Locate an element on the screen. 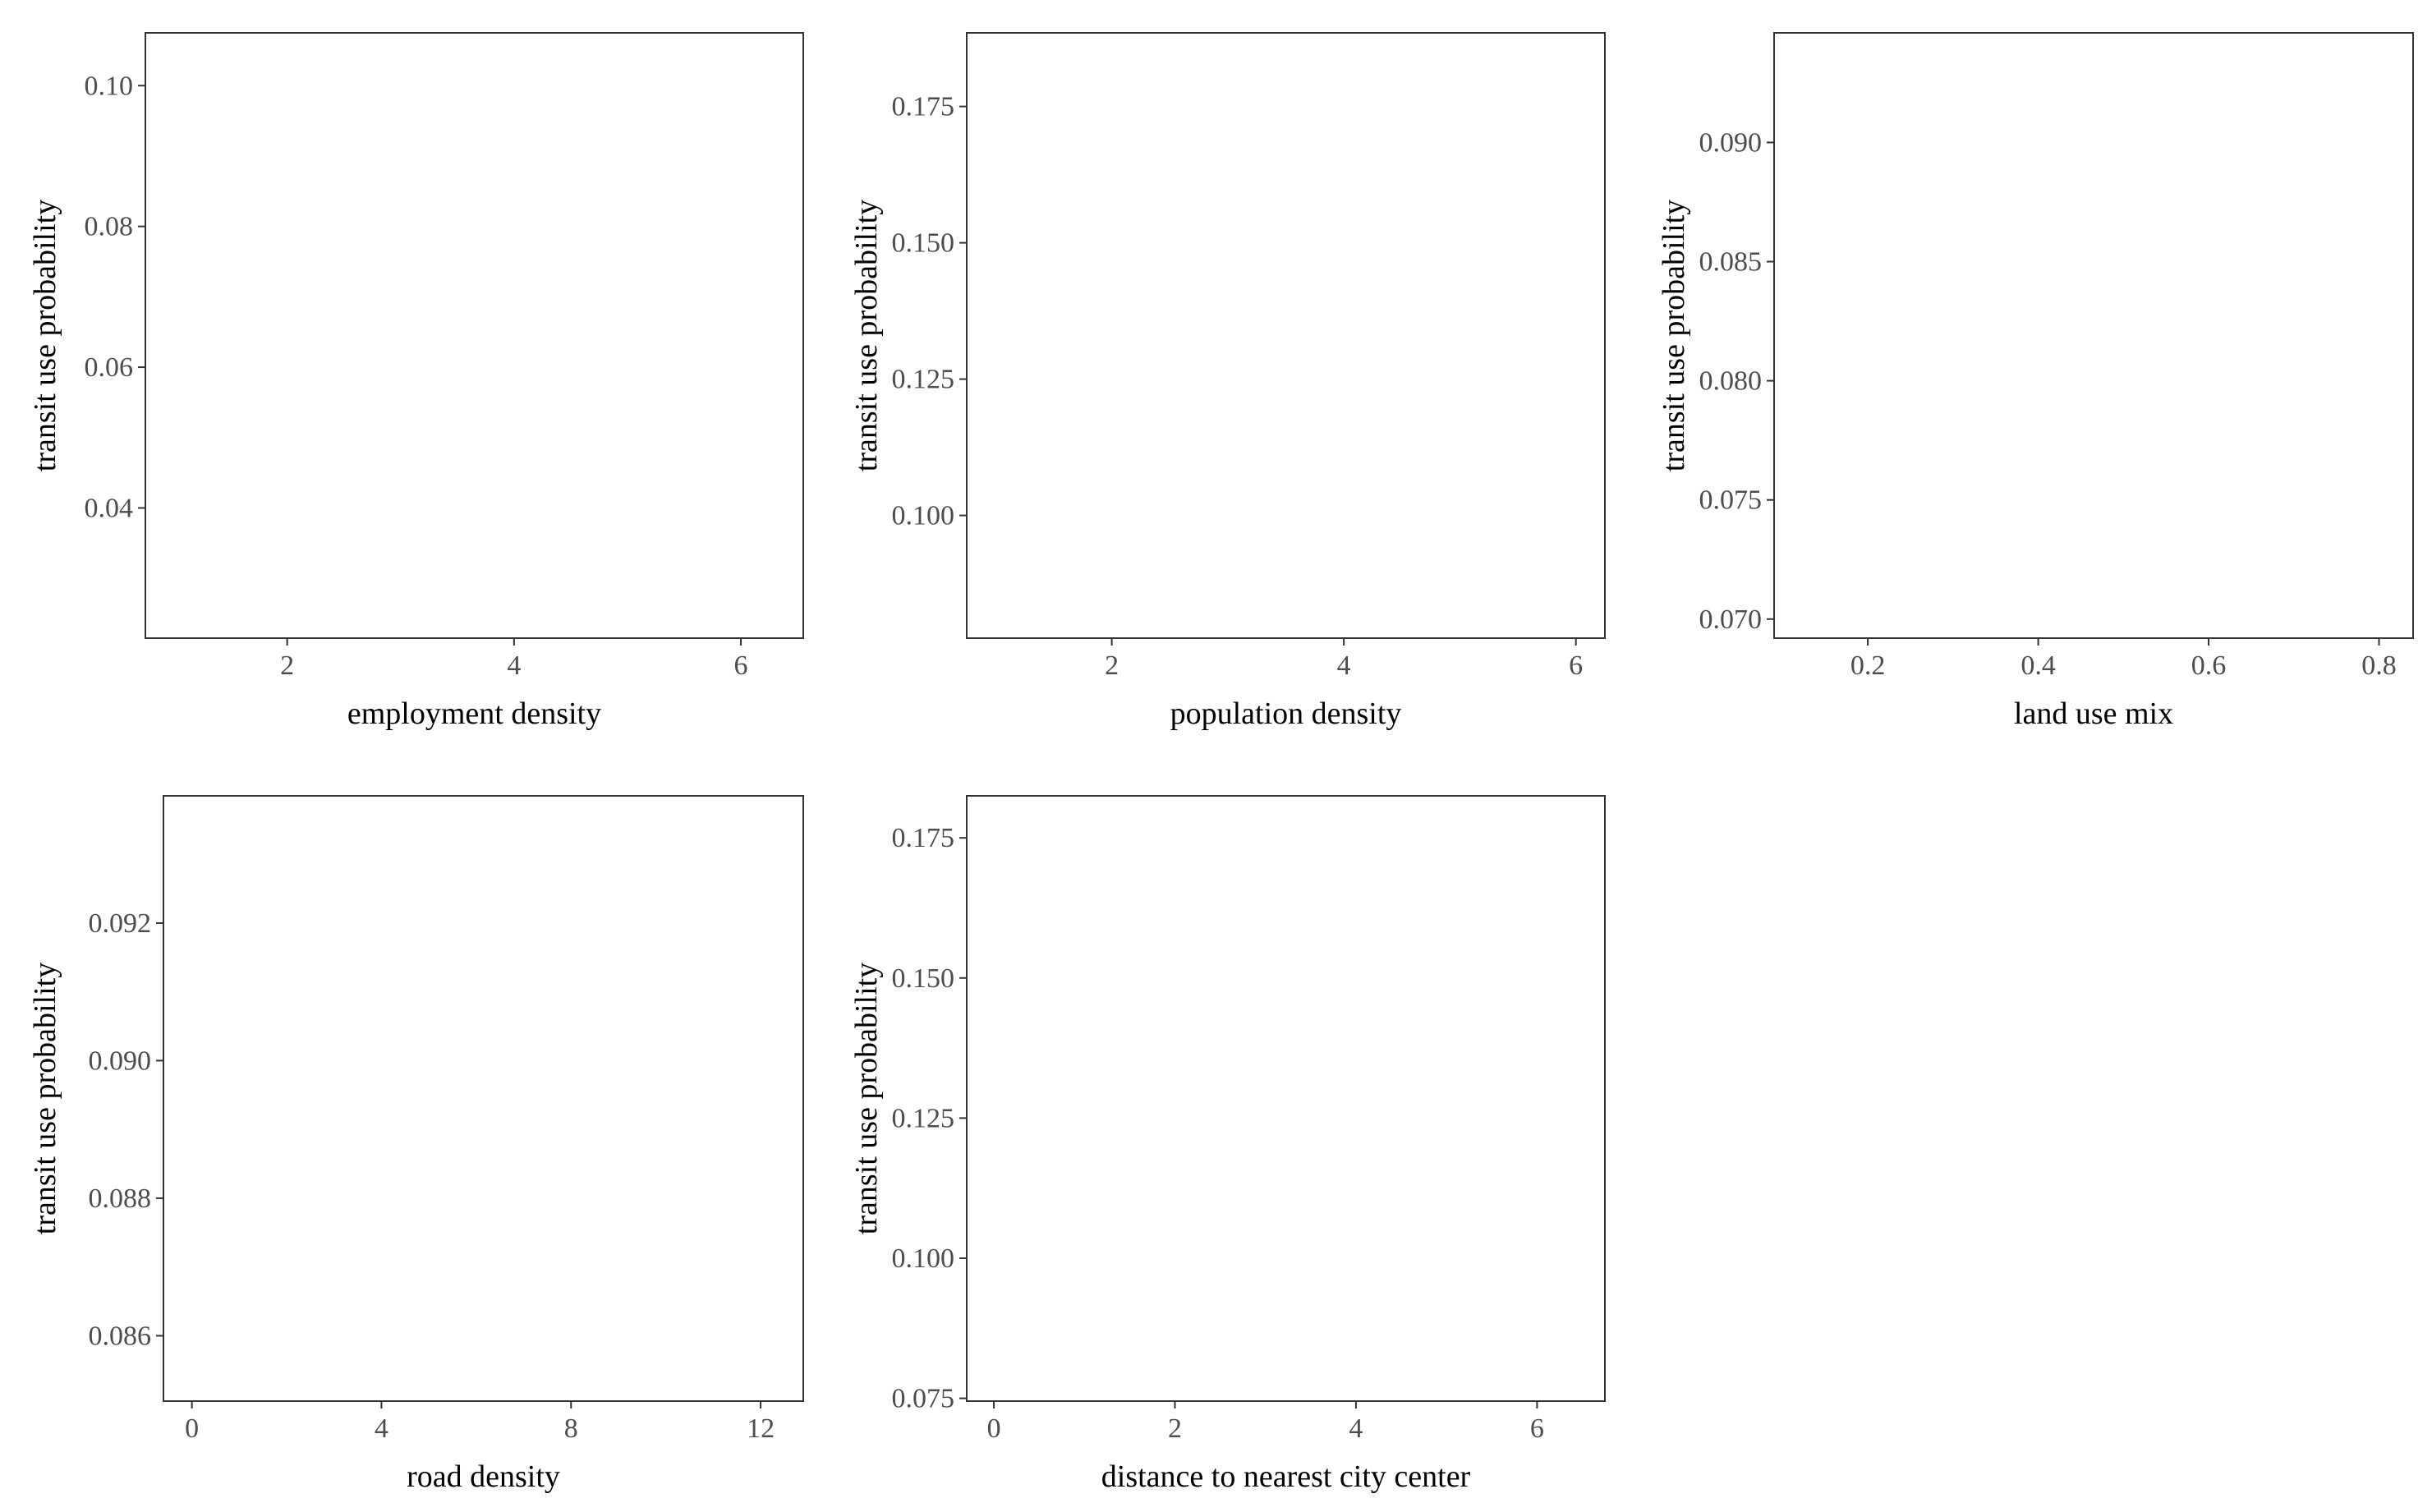 The image size is (2432, 1512). x-tick-label: 8 is located at coordinates (571, 1428).